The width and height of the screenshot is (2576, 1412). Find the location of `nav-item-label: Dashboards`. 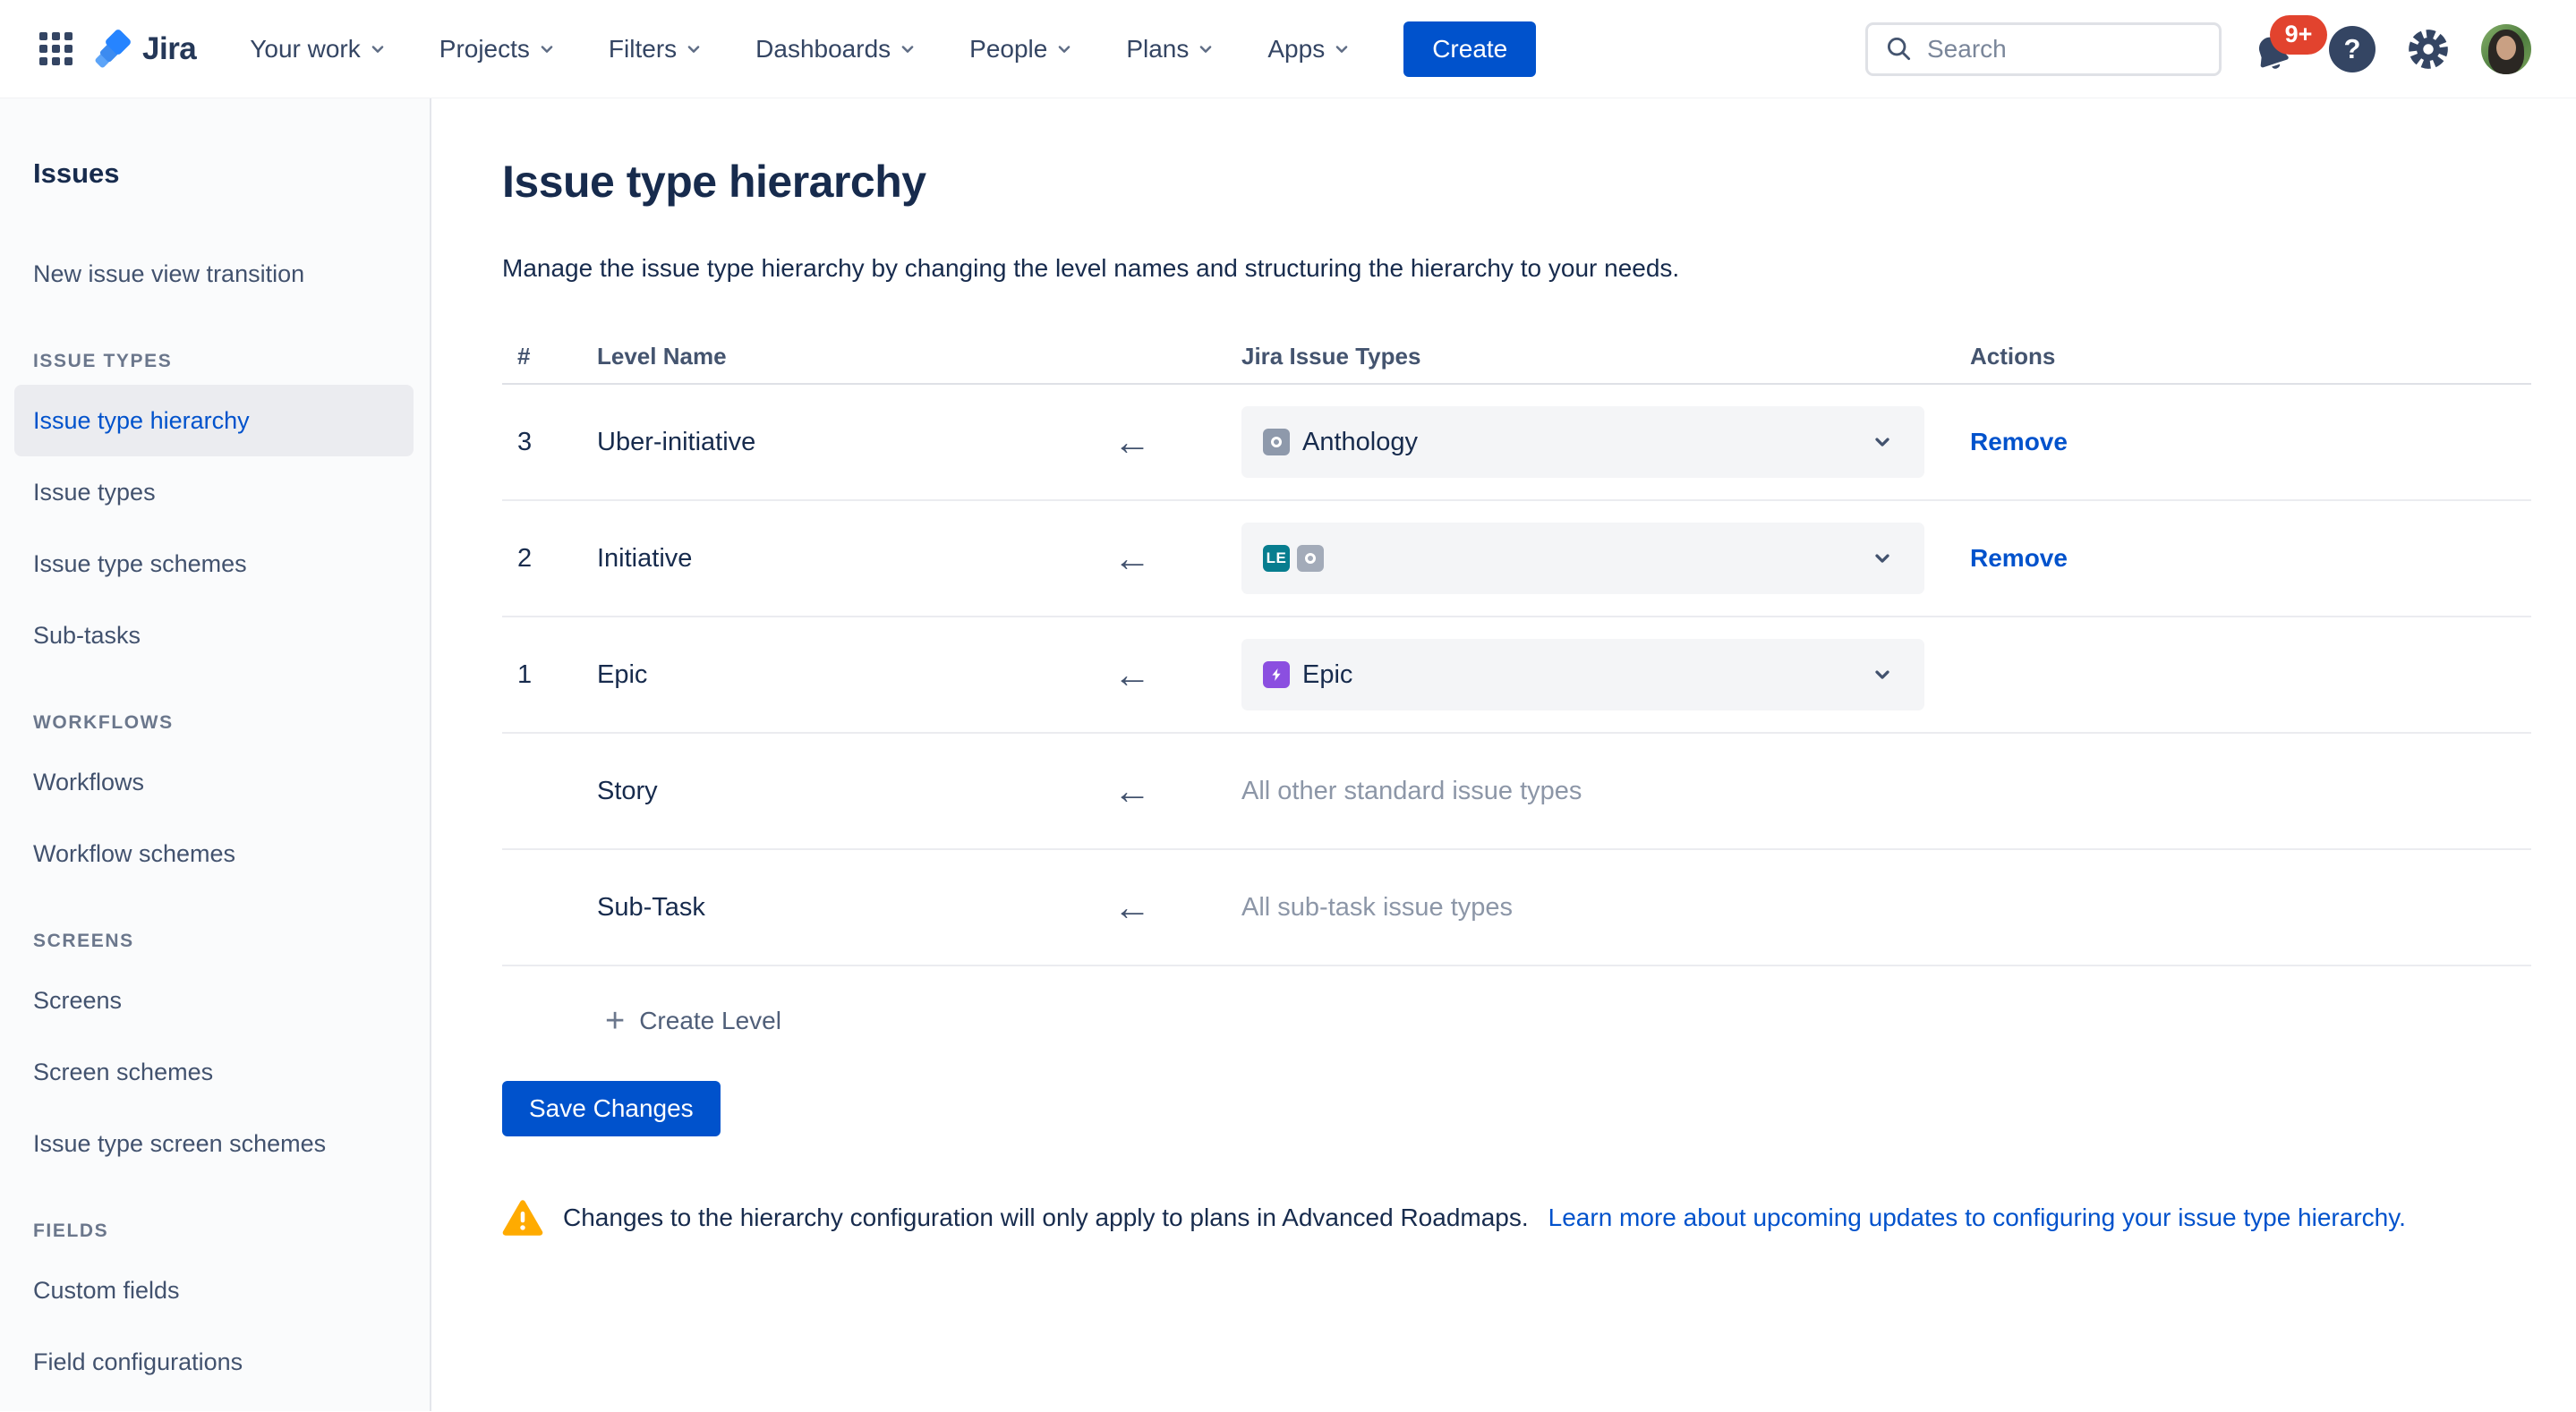

nav-item-label: Dashboards is located at coordinates (823, 49).